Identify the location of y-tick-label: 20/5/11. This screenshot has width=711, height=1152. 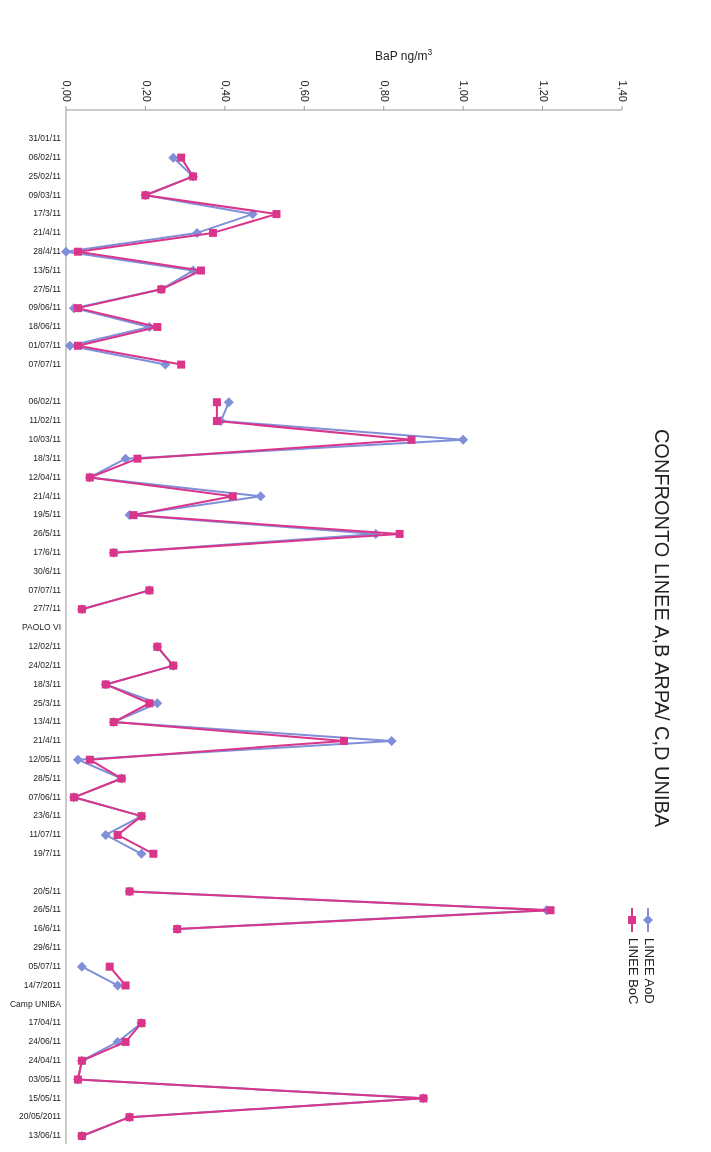
(47, 890).